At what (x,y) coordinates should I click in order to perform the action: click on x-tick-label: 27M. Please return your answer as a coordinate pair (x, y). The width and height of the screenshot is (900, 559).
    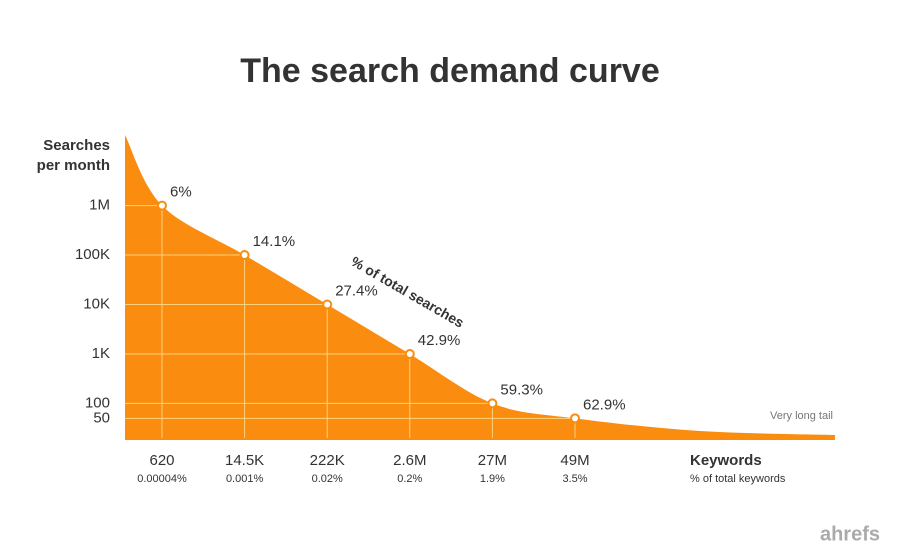
    Looking at the image, I should click on (492, 460).